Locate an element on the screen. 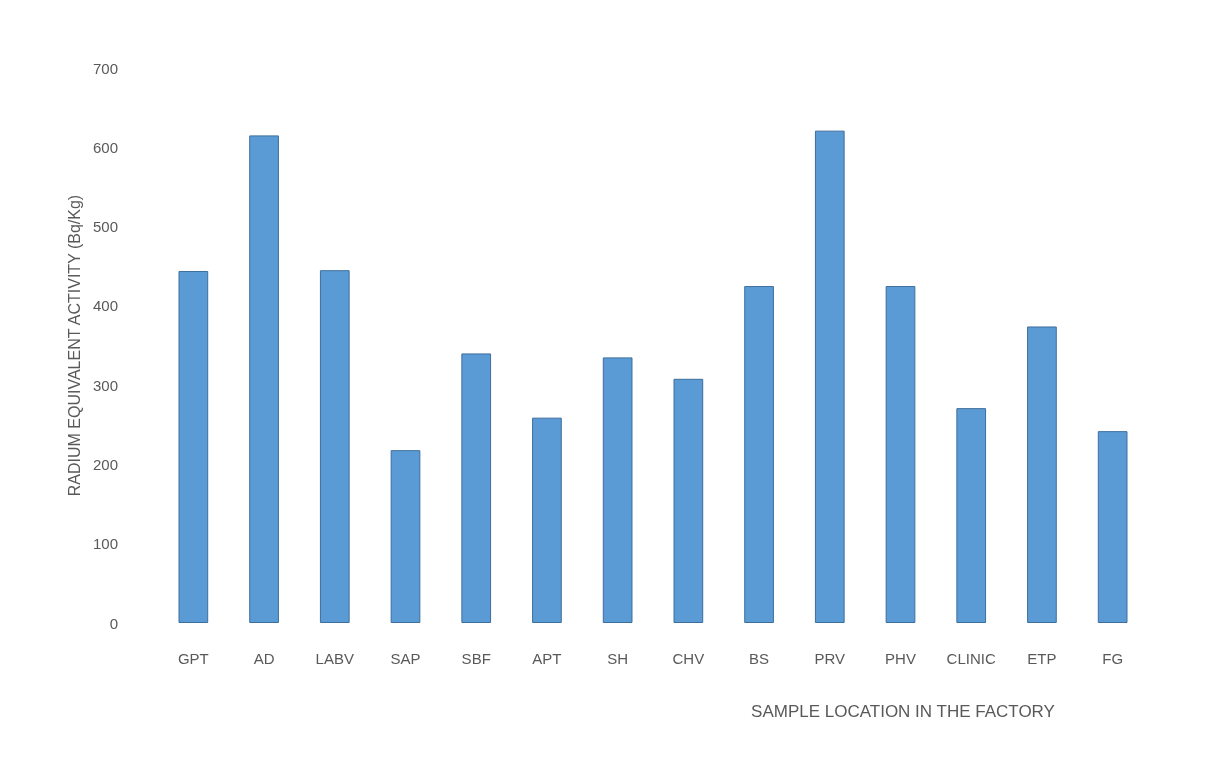 This screenshot has width=1224, height=763. x-tick-label: GPT is located at coordinates (193, 658).